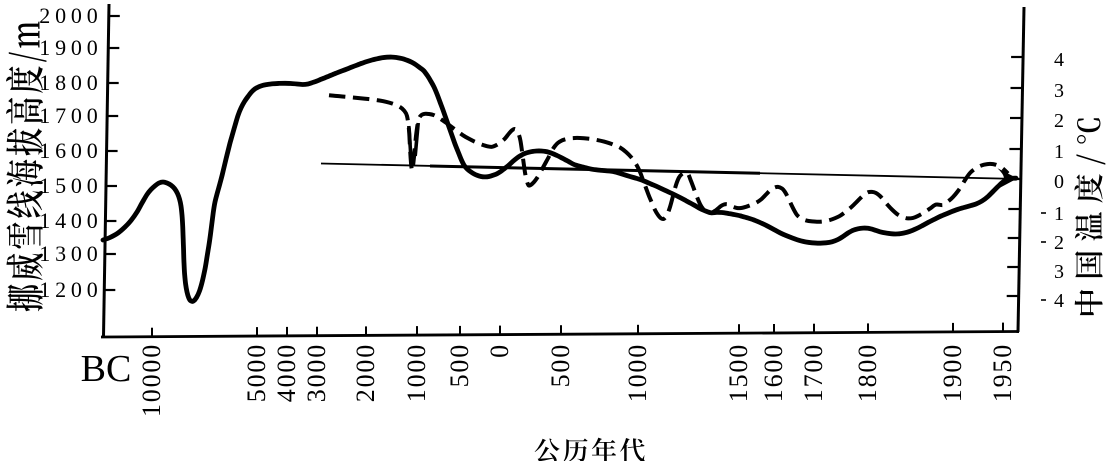  I want to click on svg-text: 1200, so click(70, 289).